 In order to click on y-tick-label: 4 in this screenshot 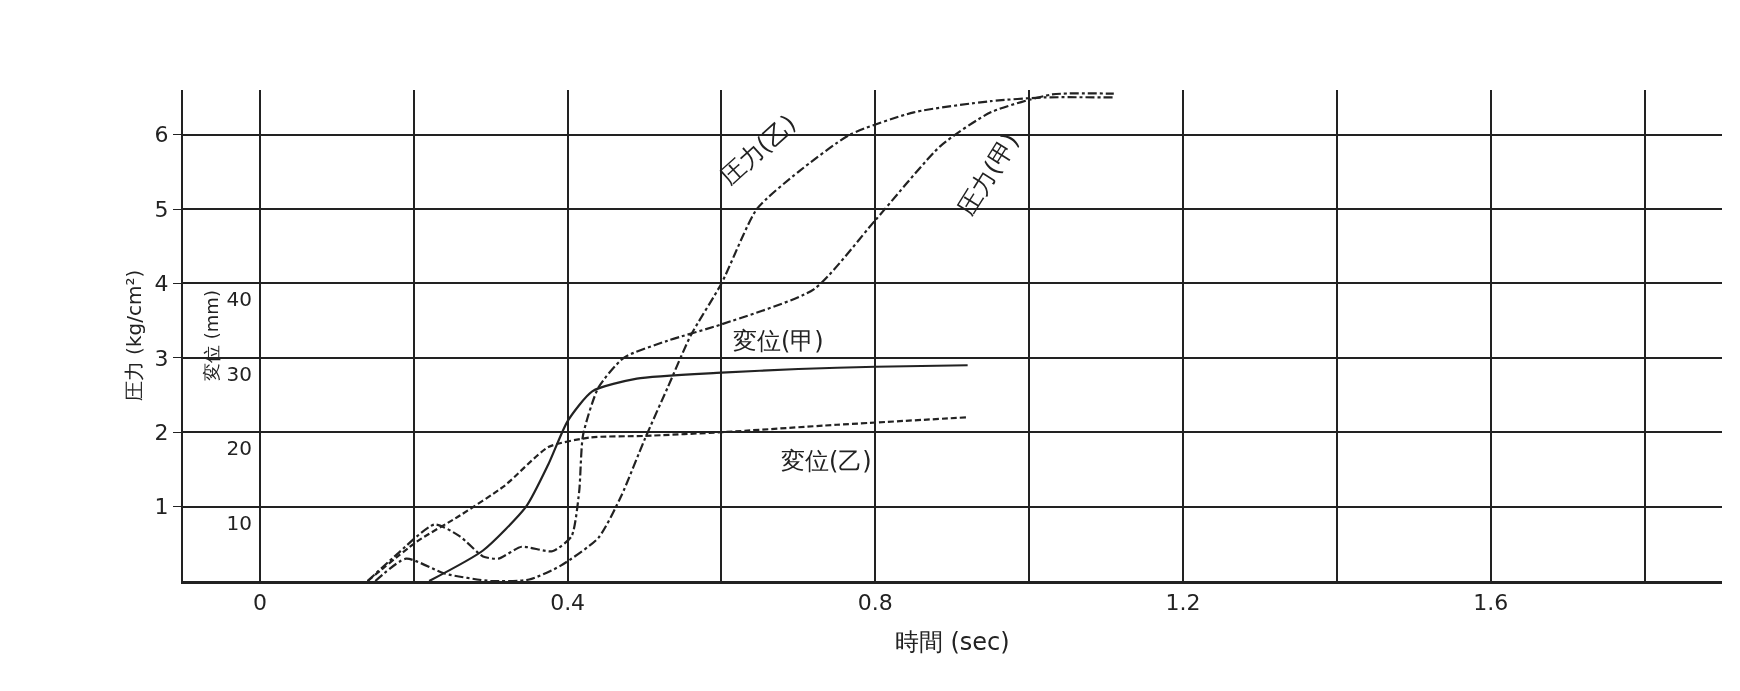, I will do `click(161, 284)`.